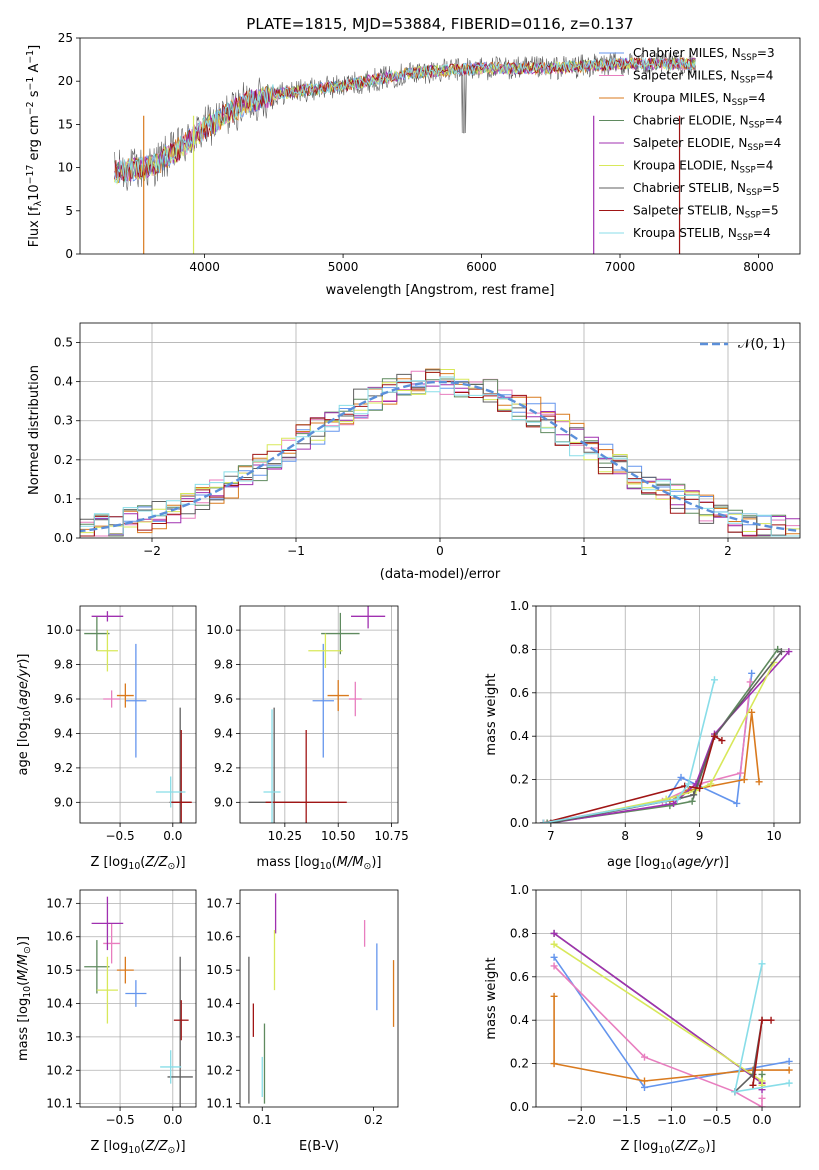 The height and width of the screenshot is (1170, 819). I want to click on y-tick-label: 5, so click(69, 211).